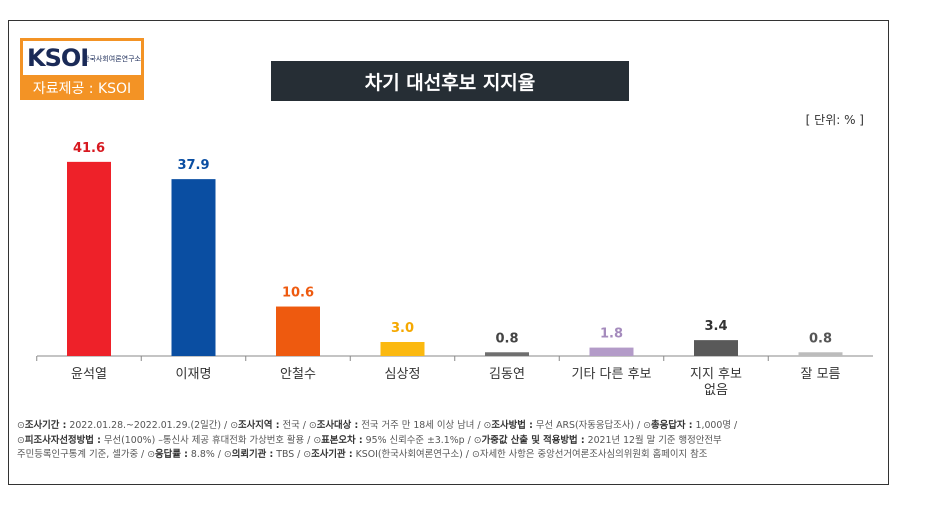  What do you see at coordinates (588, 425) in the screenshot?
I see `footnote-value: 무선 ARS(자동응답조사) /` at bounding box center [588, 425].